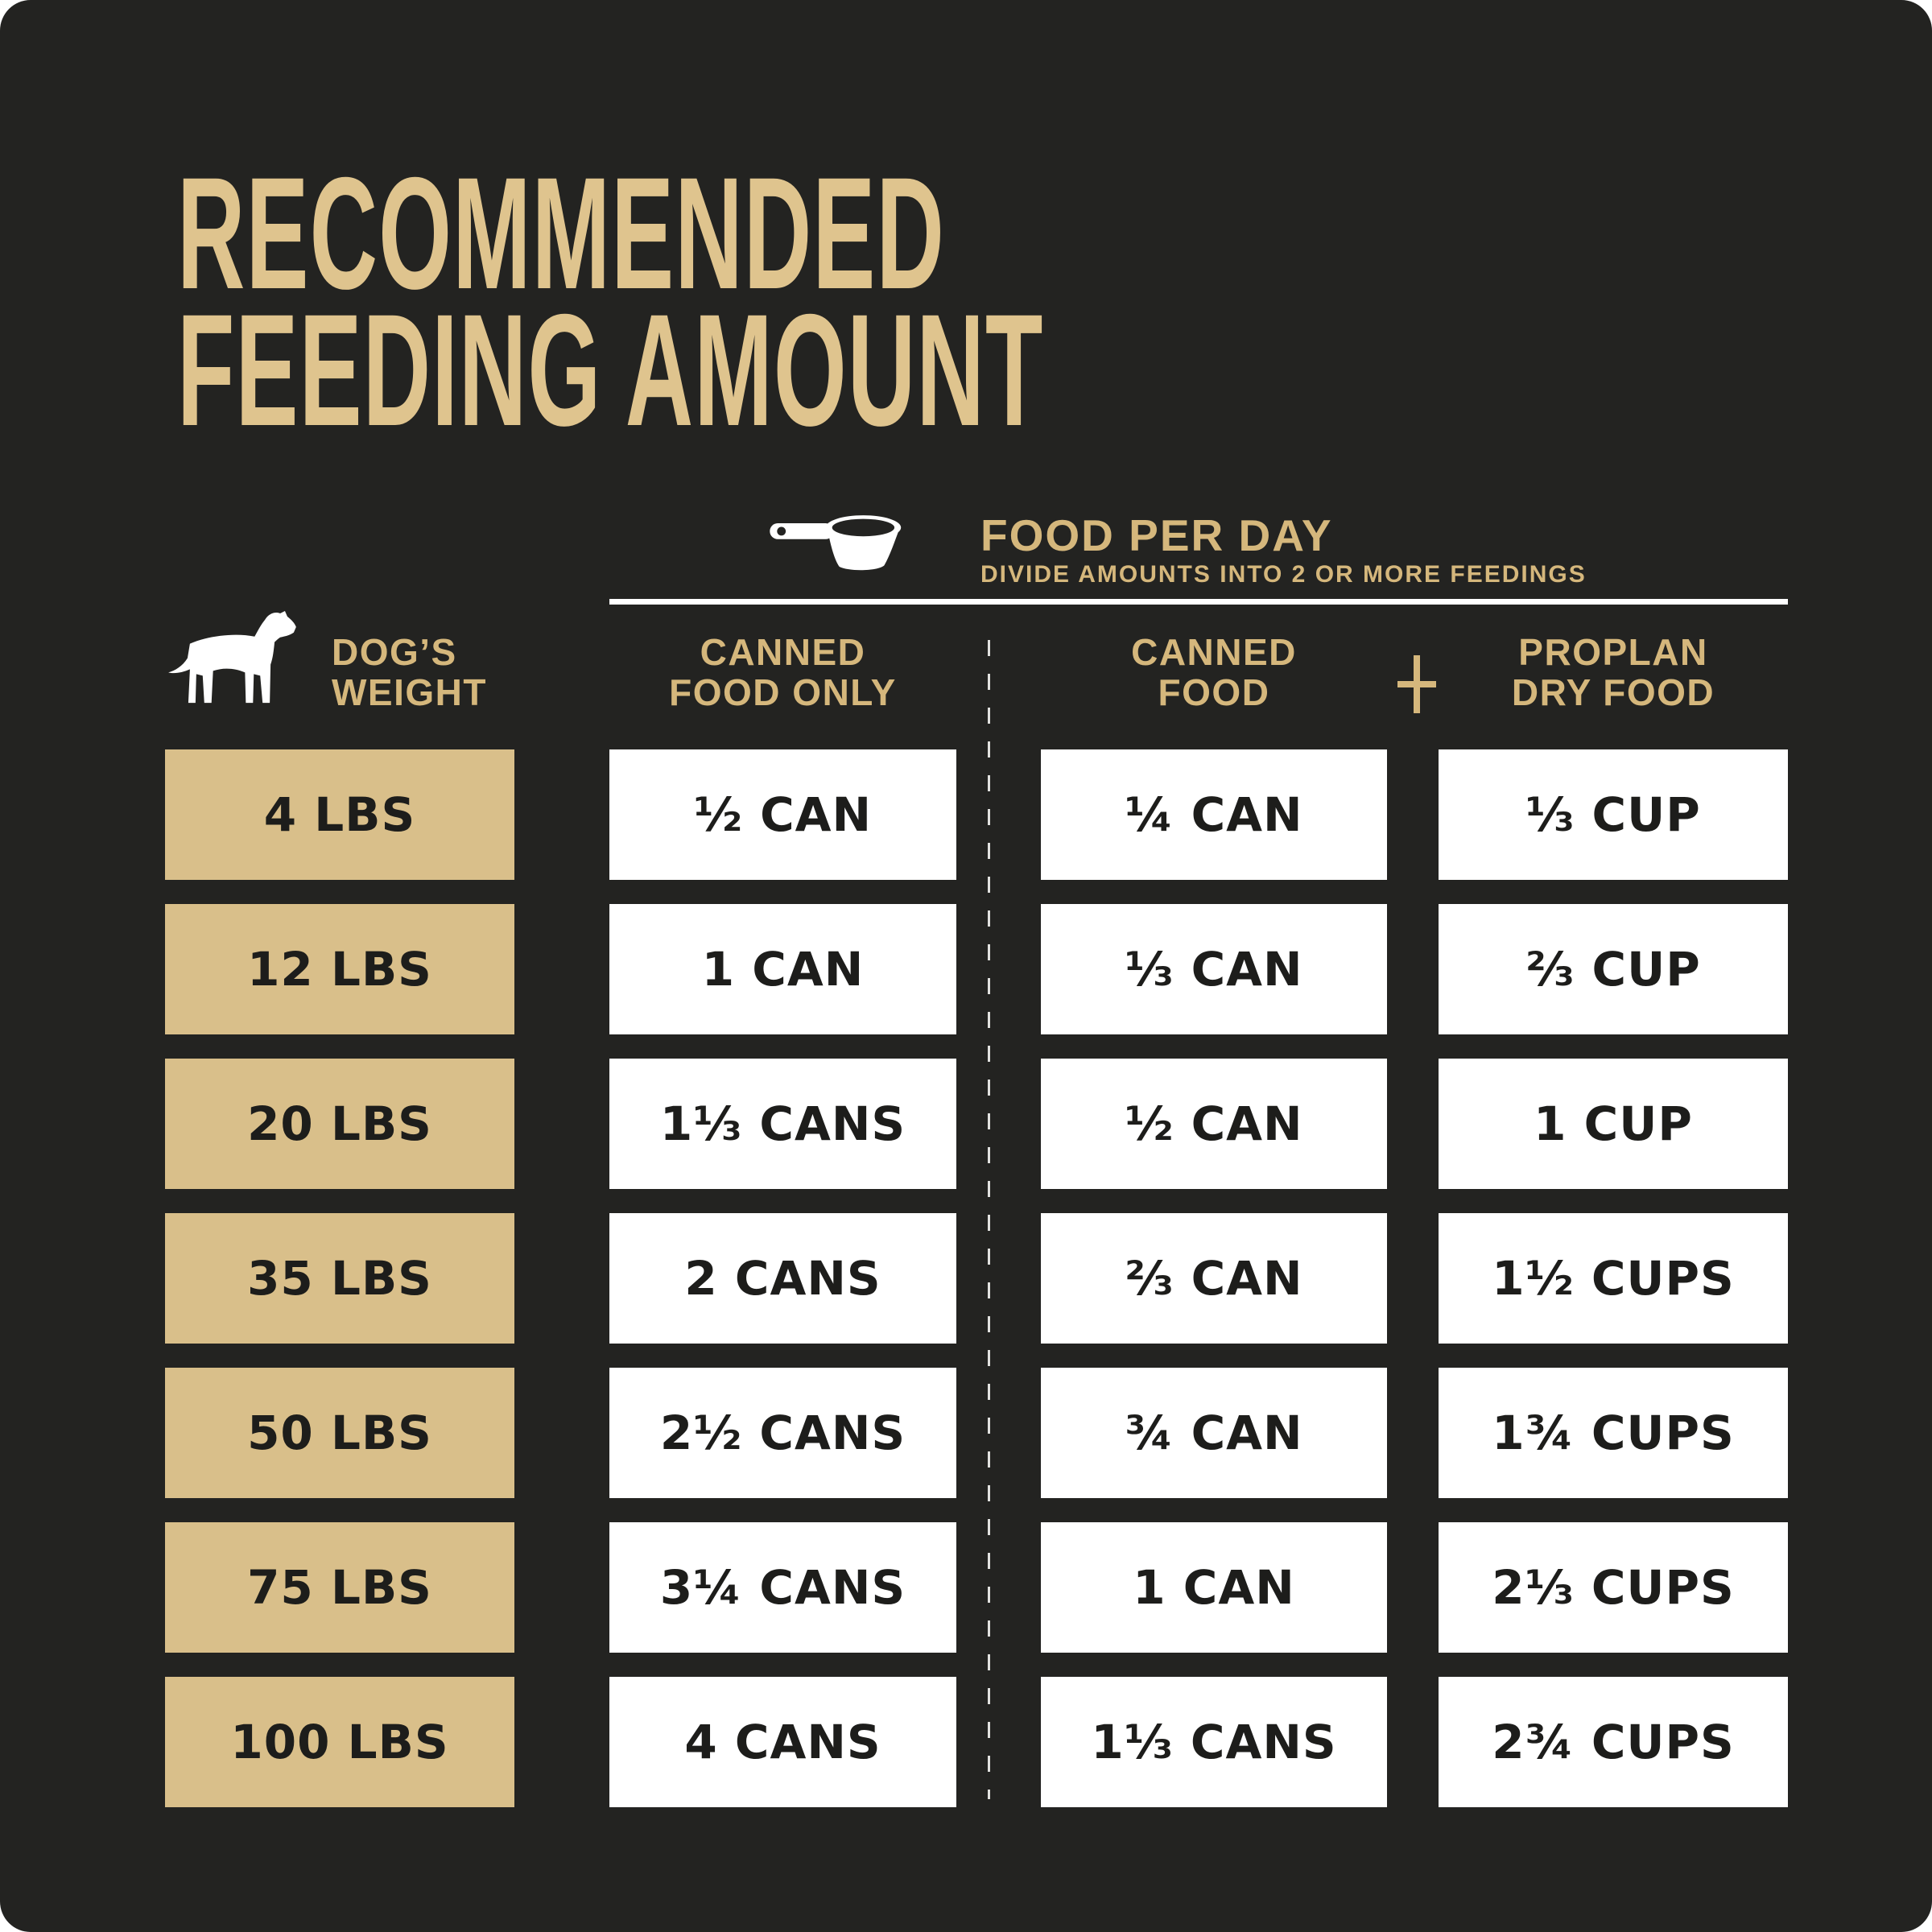  What do you see at coordinates (1613, 969) in the screenshot?
I see `dry-cell: ⅔ CUP` at bounding box center [1613, 969].